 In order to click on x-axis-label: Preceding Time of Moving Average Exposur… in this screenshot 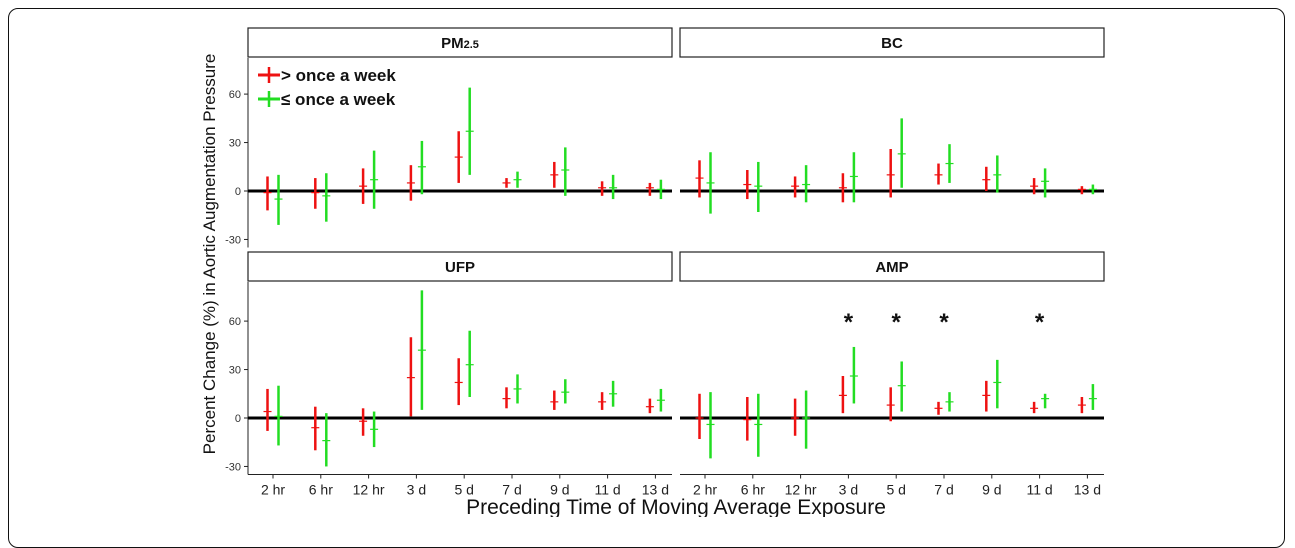, I will do `click(676, 506)`.